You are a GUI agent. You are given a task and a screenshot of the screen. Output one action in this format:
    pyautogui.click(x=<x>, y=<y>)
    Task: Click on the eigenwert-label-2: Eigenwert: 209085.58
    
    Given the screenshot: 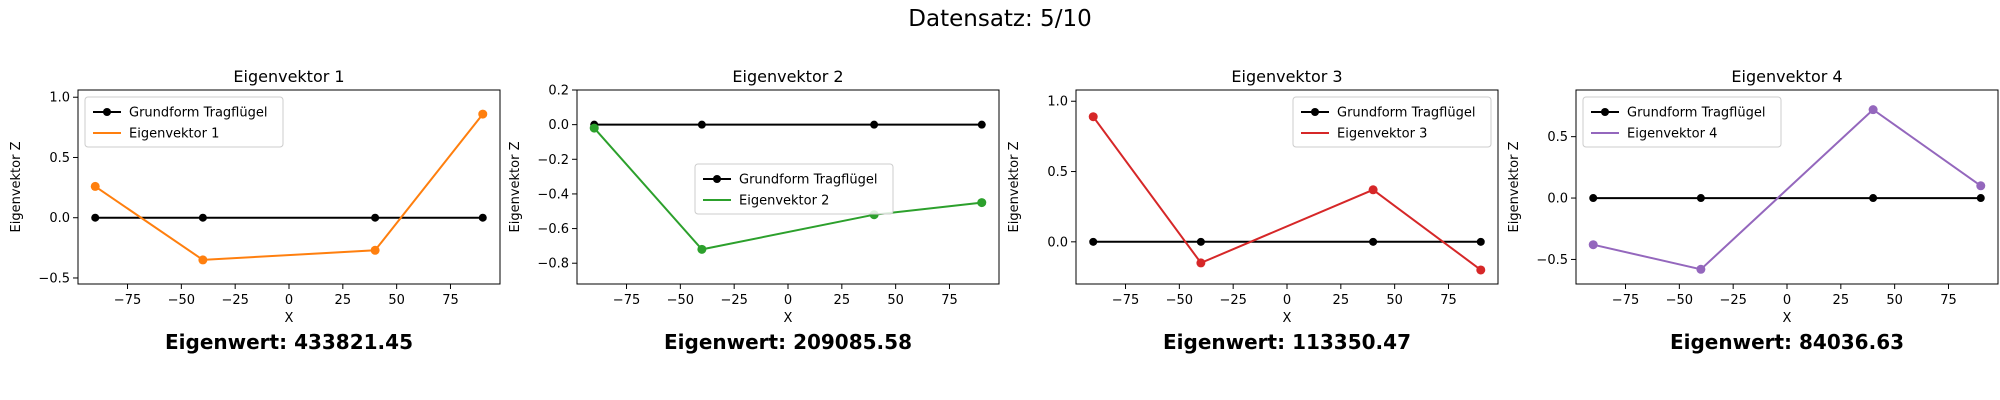 What is the action you would take?
    pyautogui.click(x=788, y=342)
    